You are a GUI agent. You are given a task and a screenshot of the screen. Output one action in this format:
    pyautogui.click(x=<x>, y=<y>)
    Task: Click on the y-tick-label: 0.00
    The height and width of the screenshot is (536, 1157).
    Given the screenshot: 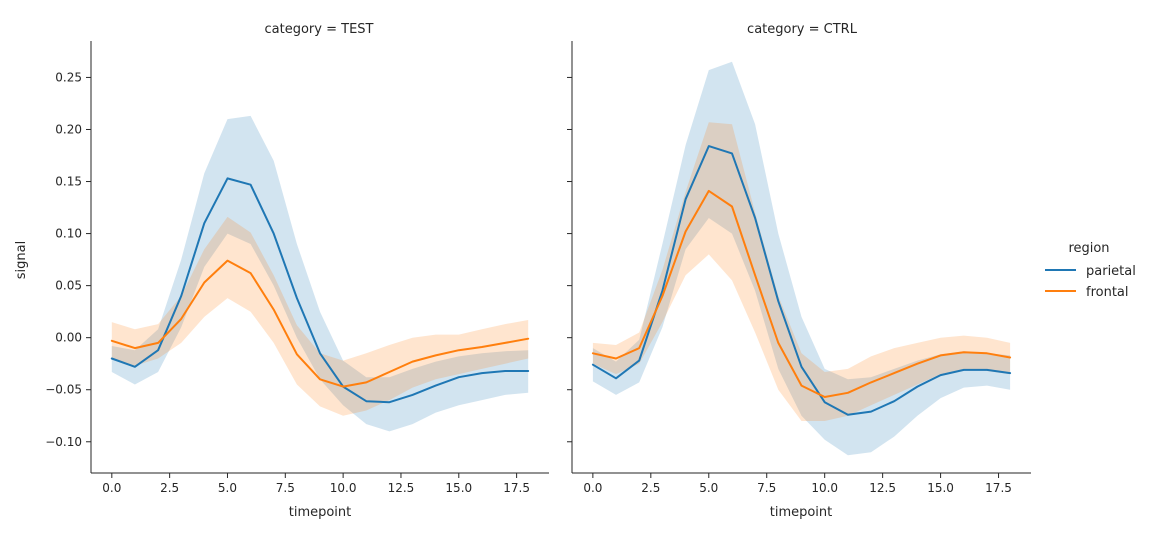 What is the action you would take?
    pyautogui.click(x=68, y=338)
    